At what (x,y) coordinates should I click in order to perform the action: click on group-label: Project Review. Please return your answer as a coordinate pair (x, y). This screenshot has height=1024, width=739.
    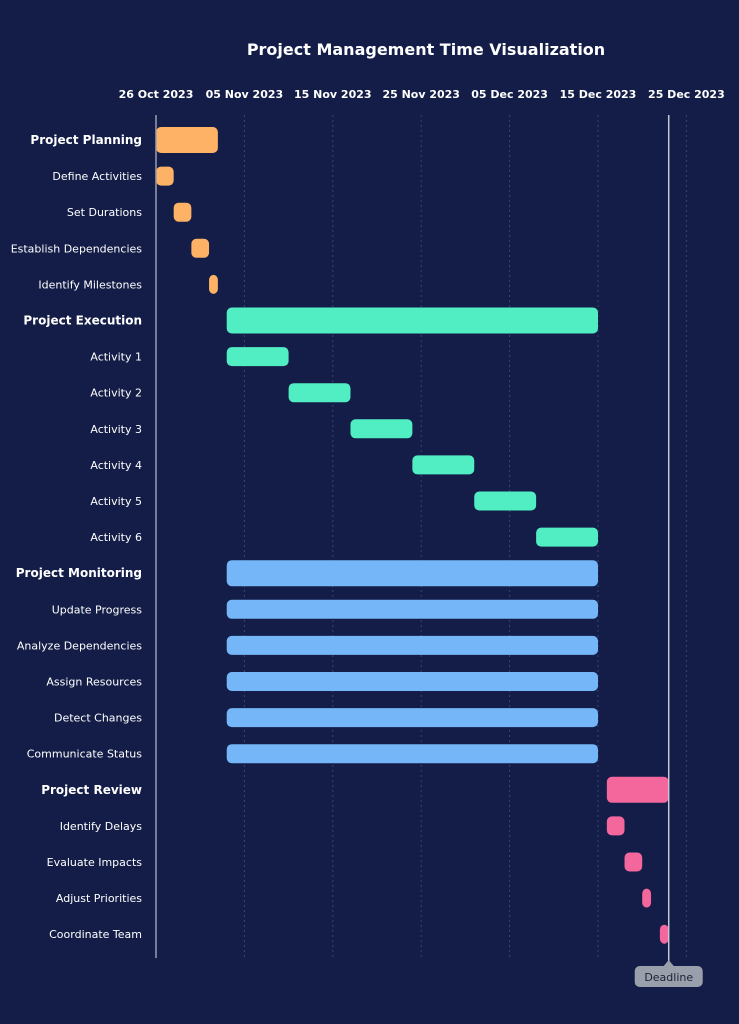
    Looking at the image, I should click on (91, 790).